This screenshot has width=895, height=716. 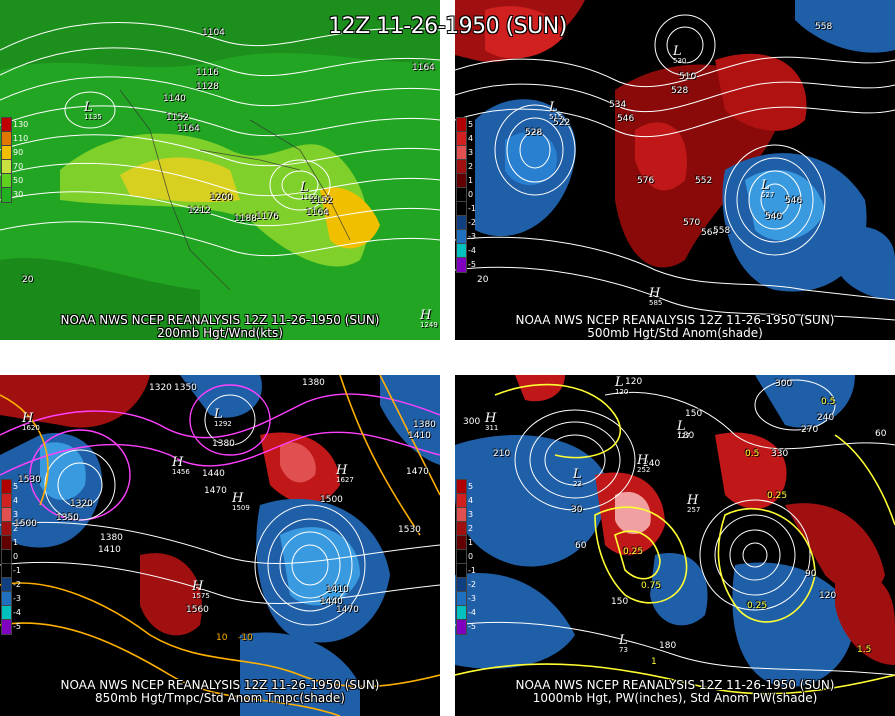 I want to click on legend-row: 2, so click(x=476, y=167).